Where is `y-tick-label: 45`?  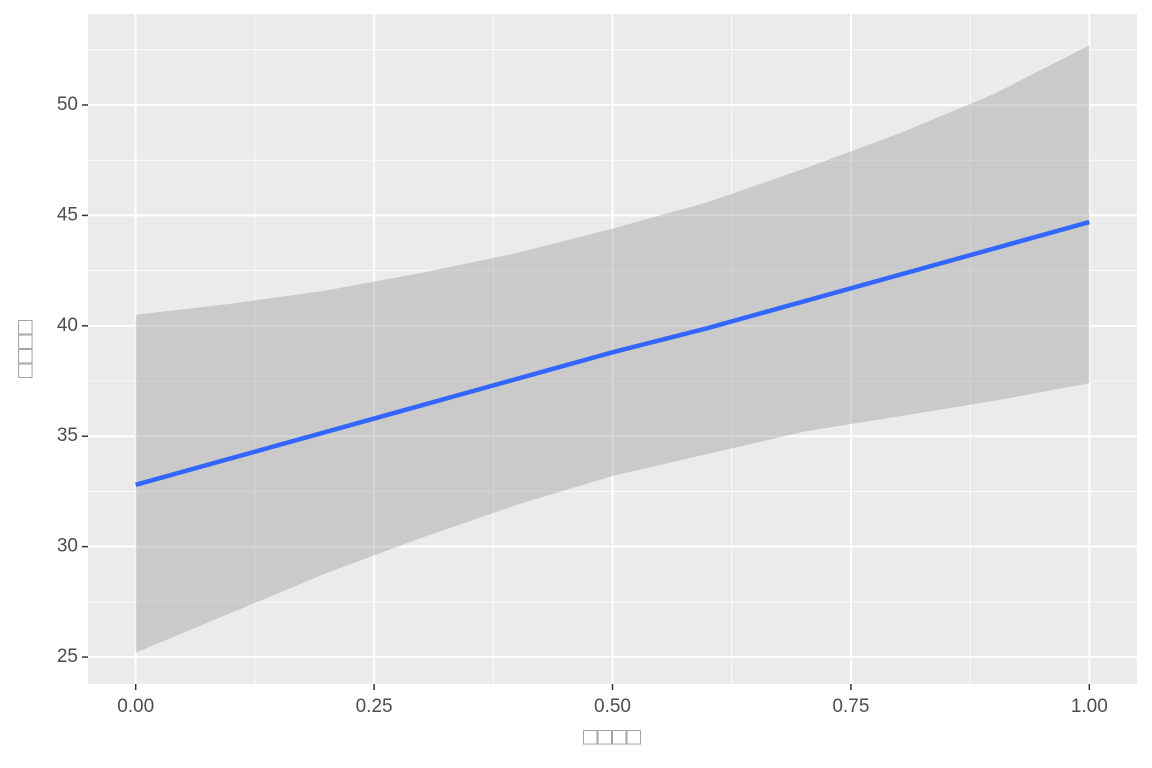
y-tick-label: 45 is located at coordinates (67, 214).